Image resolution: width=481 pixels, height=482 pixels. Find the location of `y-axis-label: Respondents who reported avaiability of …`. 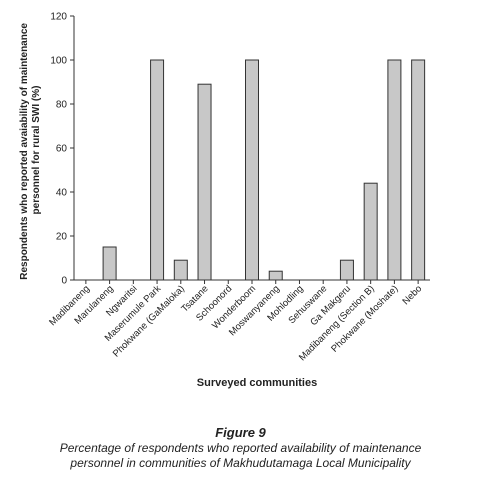

y-axis-label: Respondents who reported avaiability of … is located at coordinates (30, 150).